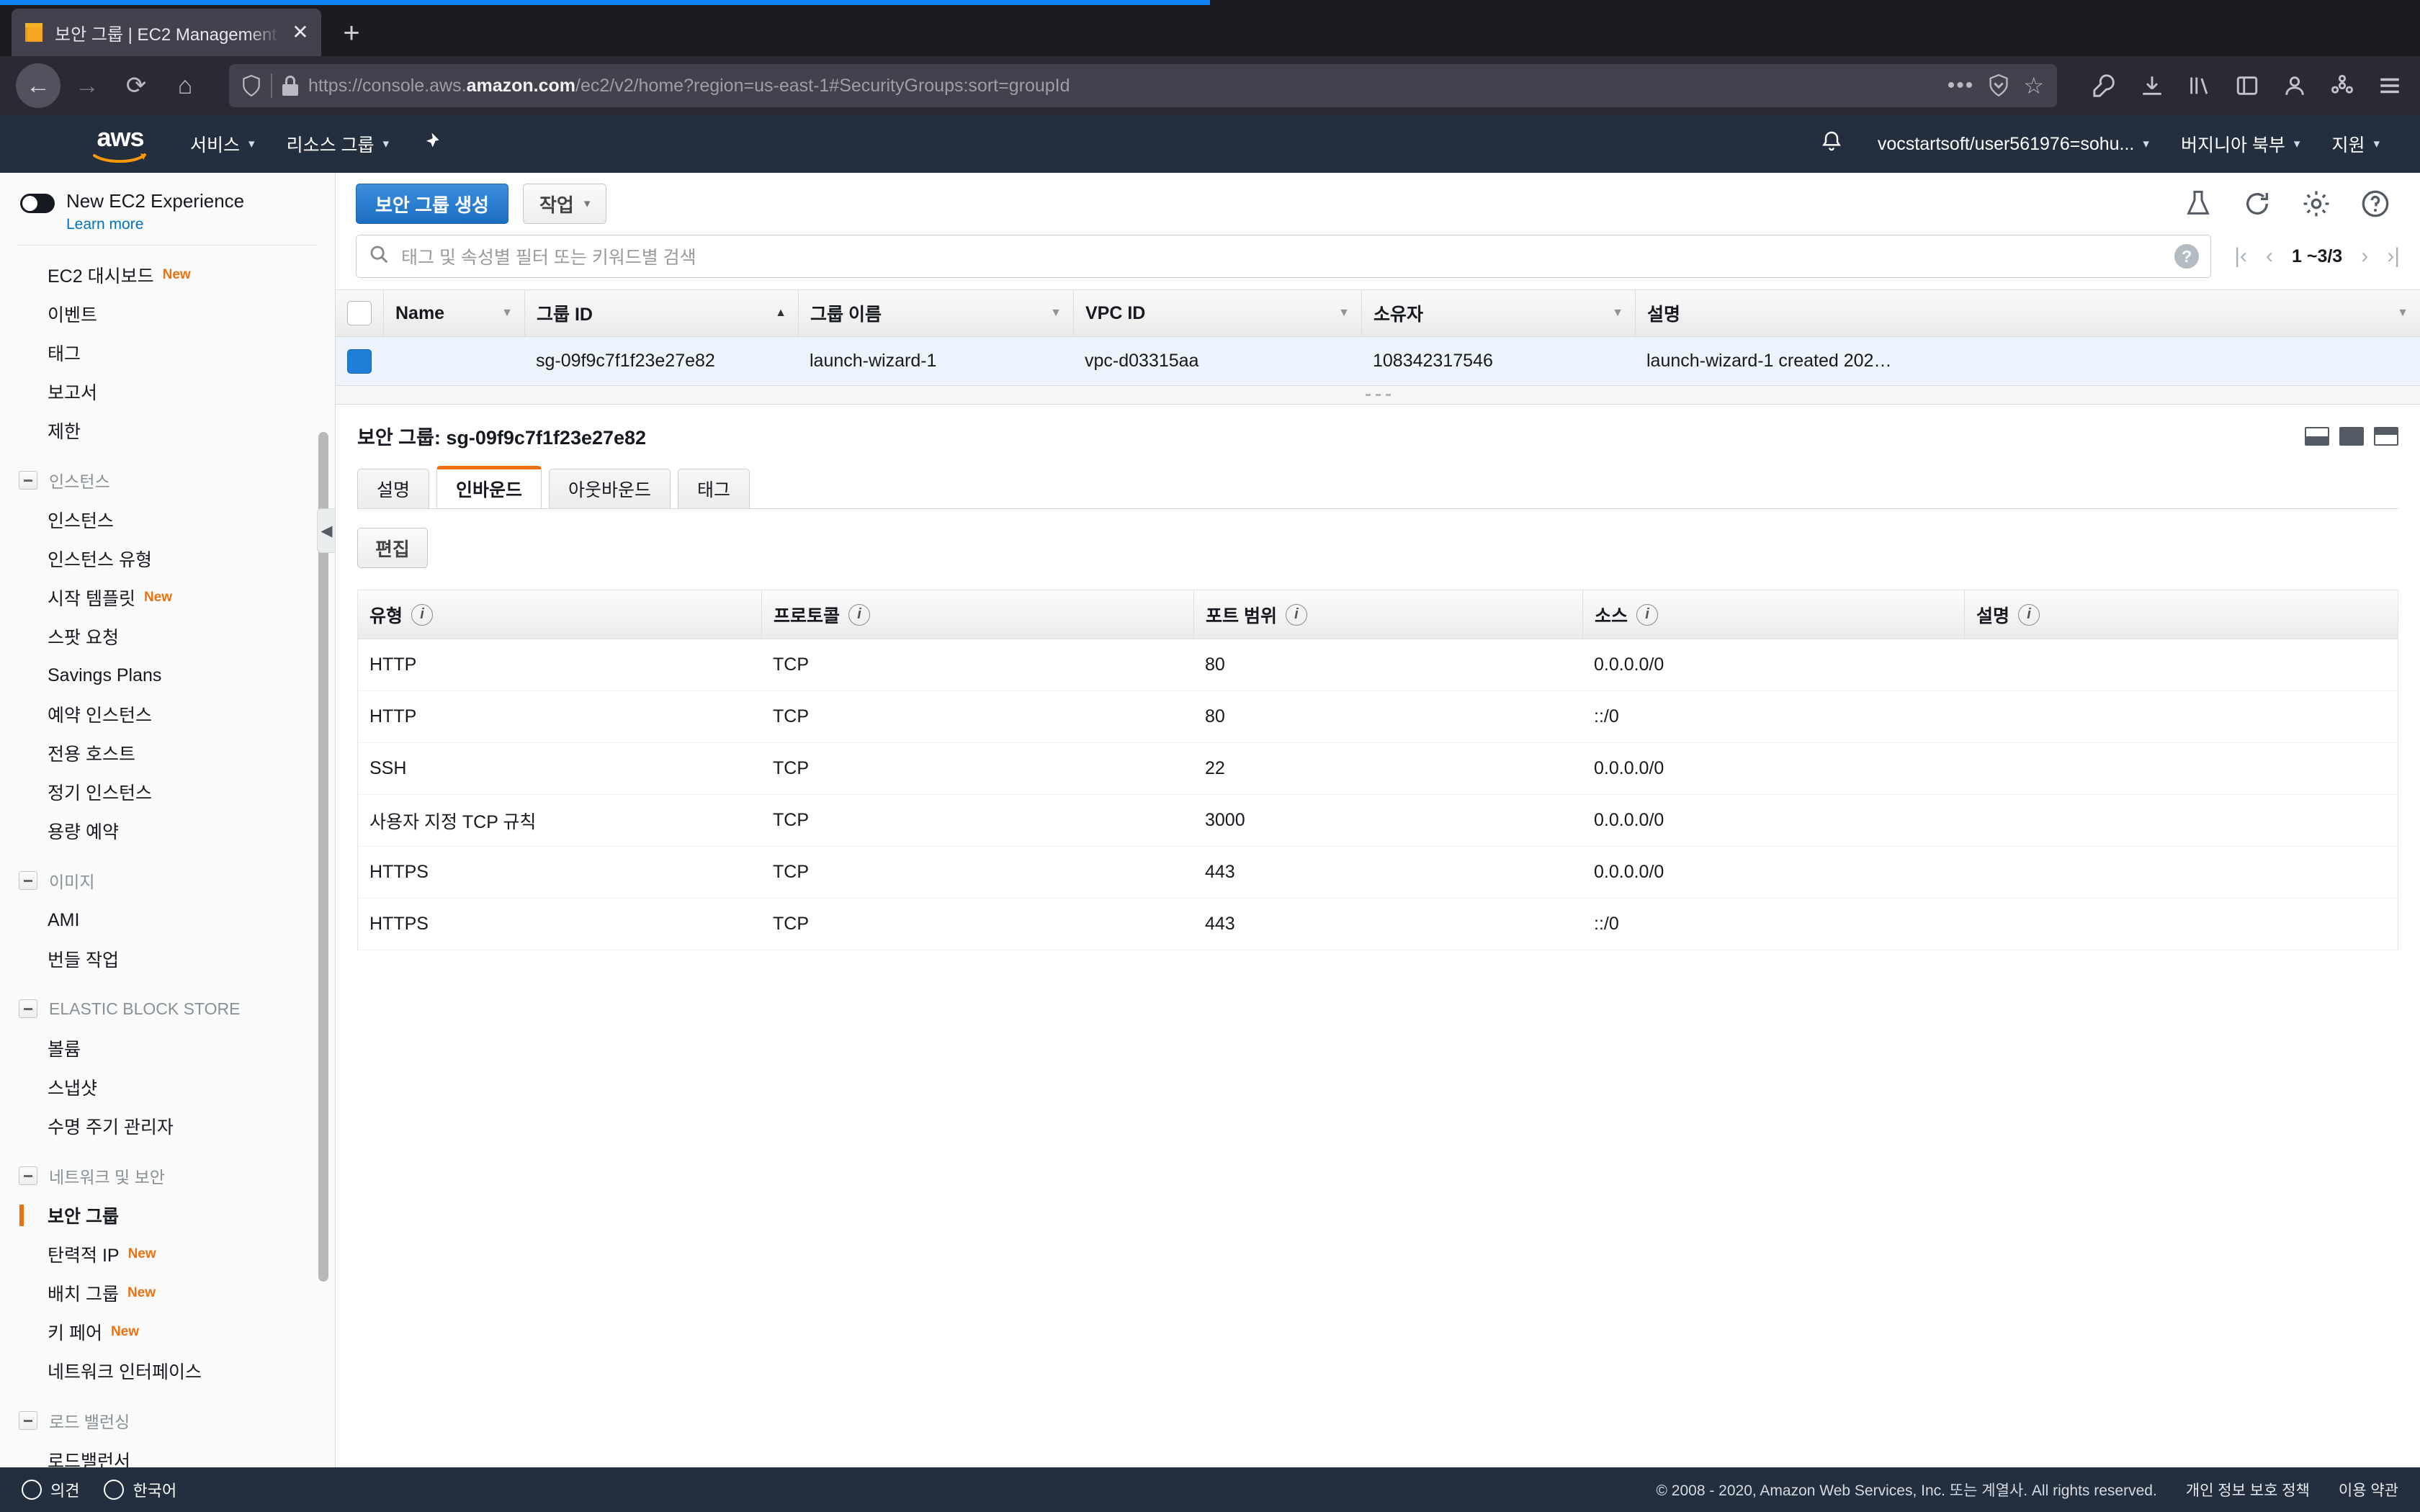 Image resolution: width=2420 pixels, height=1512 pixels. What do you see at coordinates (2187, 256) in the screenshot?
I see `search-help-badge: ?` at bounding box center [2187, 256].